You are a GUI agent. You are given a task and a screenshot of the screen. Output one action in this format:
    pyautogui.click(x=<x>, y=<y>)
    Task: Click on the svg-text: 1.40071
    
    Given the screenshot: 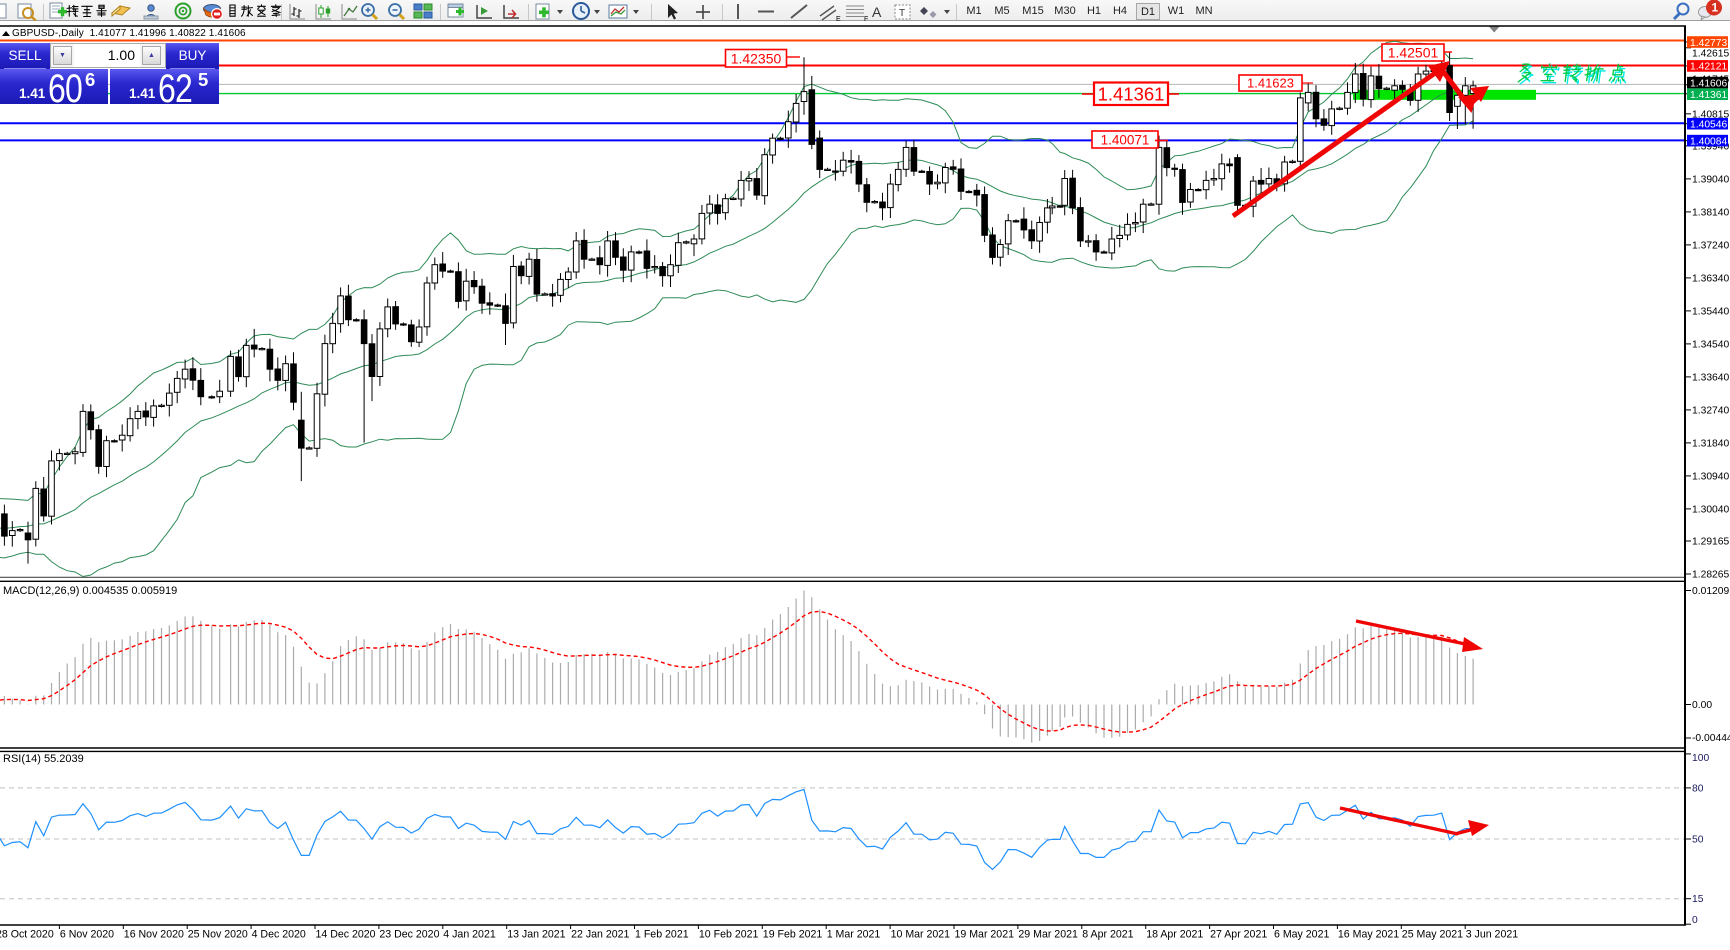 What is the action you would take?
    pyautogui.click(x=1125, y=139)
    